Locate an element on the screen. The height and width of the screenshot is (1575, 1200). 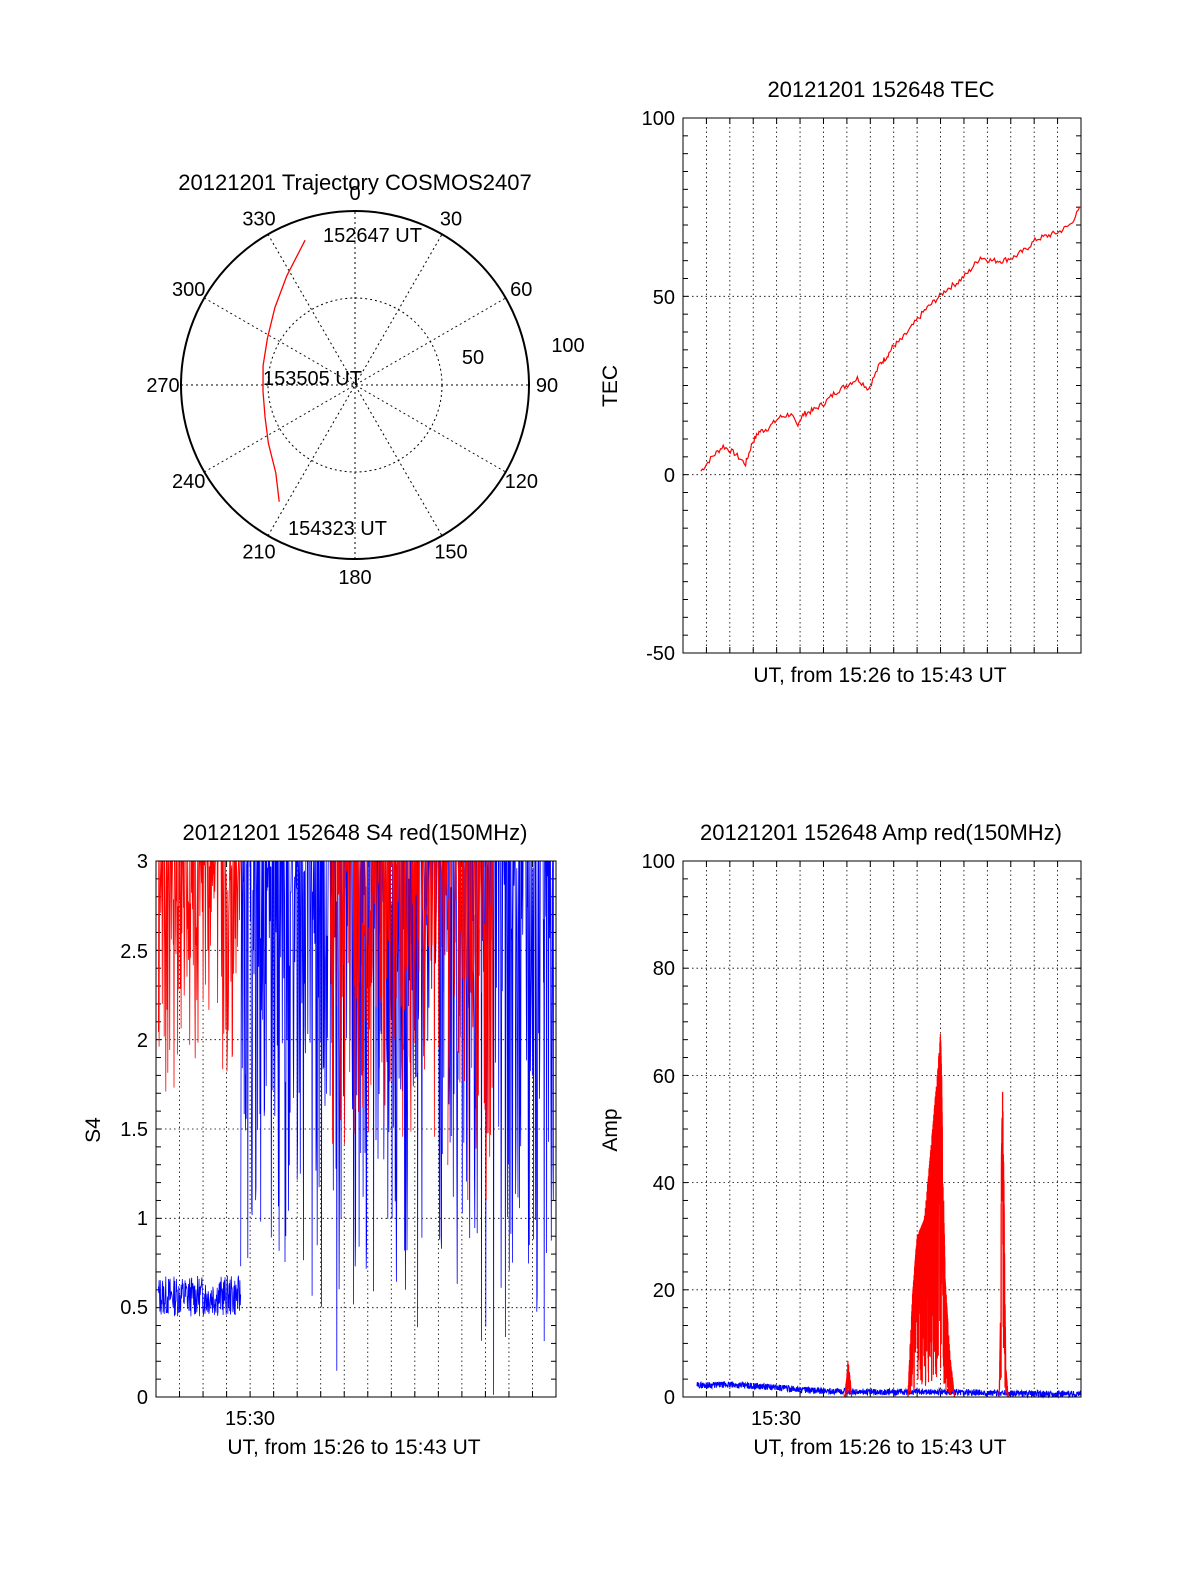
amp-data is located at coordinates (889, 1216).